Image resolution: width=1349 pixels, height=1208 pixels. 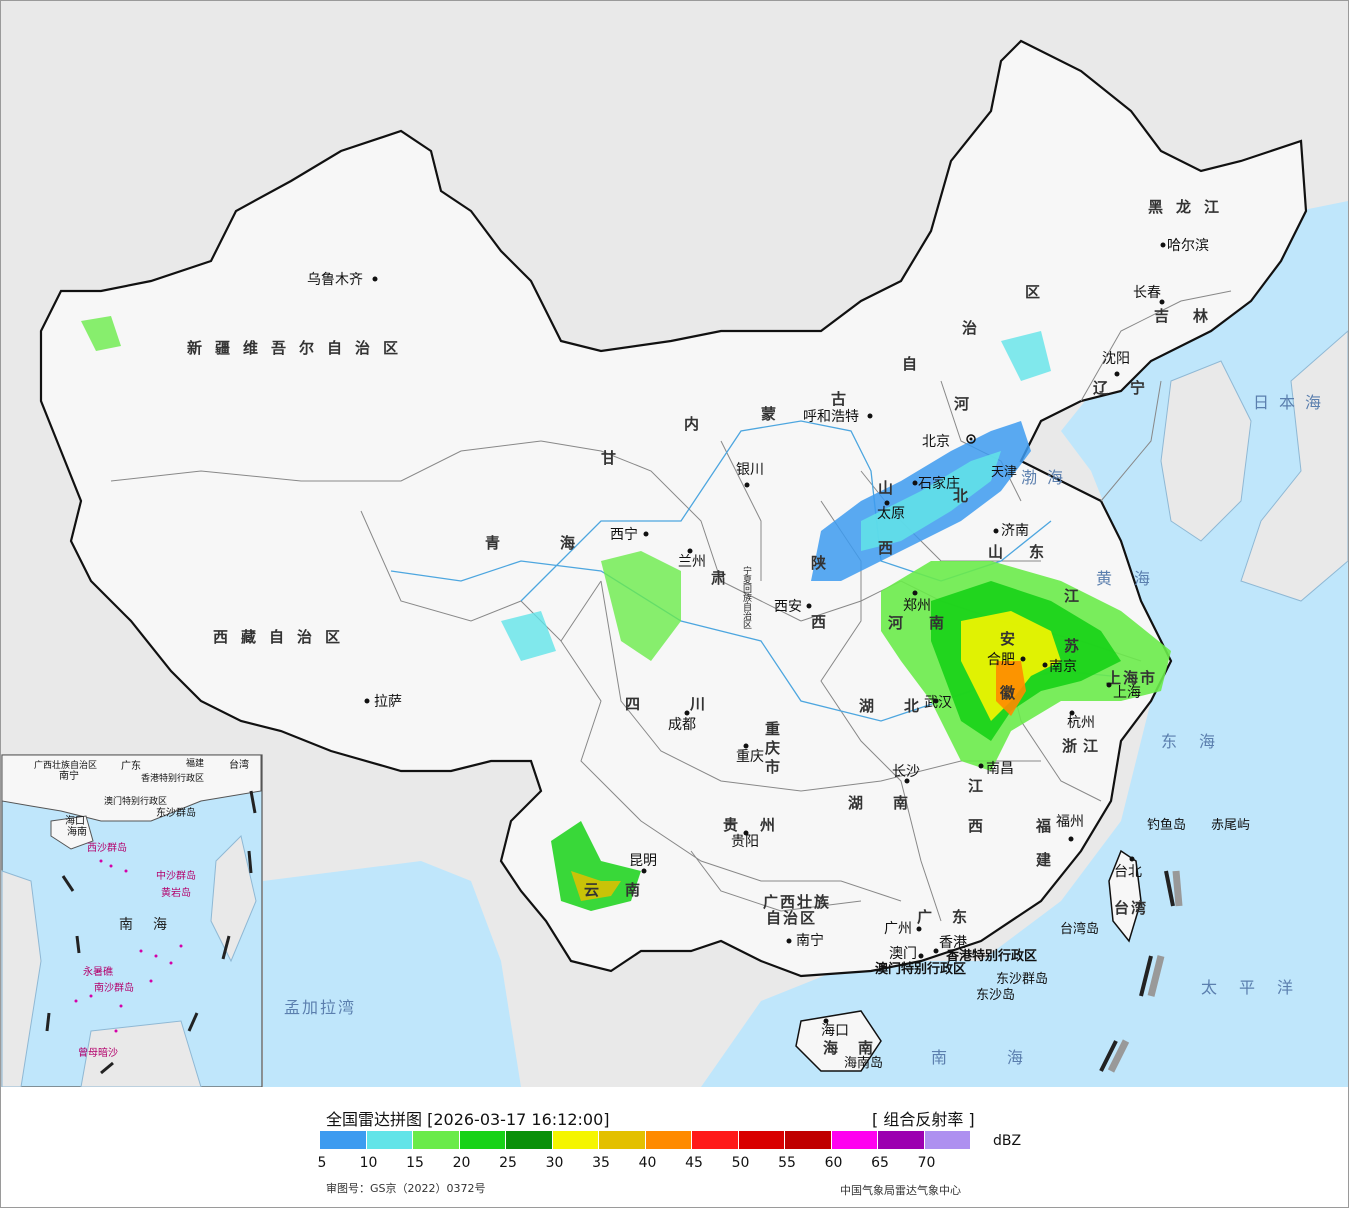 What do you see at coordinates (335, 280) in the screenshot?
I see `city-urumqi: 乌鲁木齐` at bounding box center [335, 280].